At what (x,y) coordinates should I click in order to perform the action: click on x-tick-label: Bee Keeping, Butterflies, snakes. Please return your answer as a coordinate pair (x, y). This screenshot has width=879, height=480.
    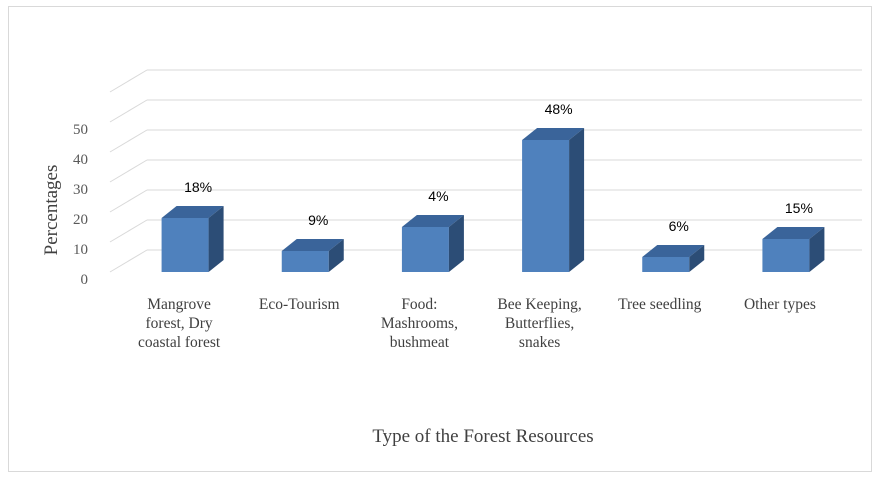
    Looking at the image, I should click on (539, 323).